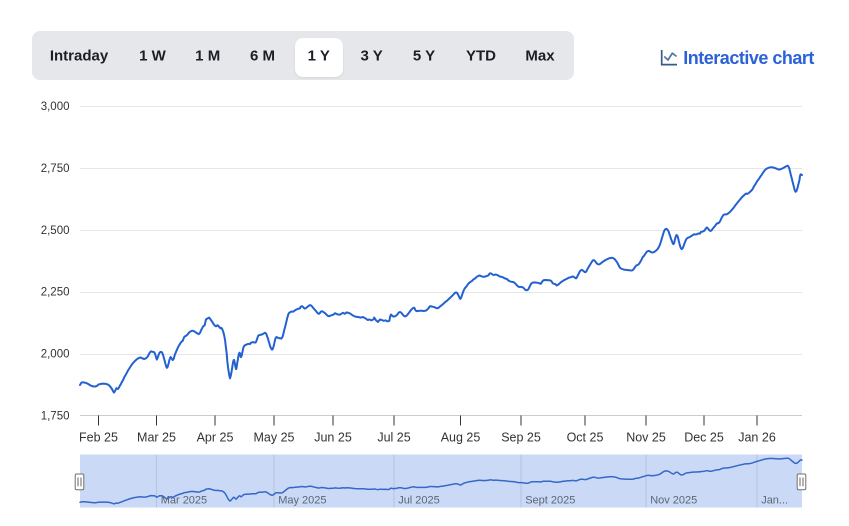 The width and height of the screenshot is (849, 526). What do you see at coordinates (55, 107) in the screenshot?
I see `svg-text: 3,000` at bounding box center [55, 107].